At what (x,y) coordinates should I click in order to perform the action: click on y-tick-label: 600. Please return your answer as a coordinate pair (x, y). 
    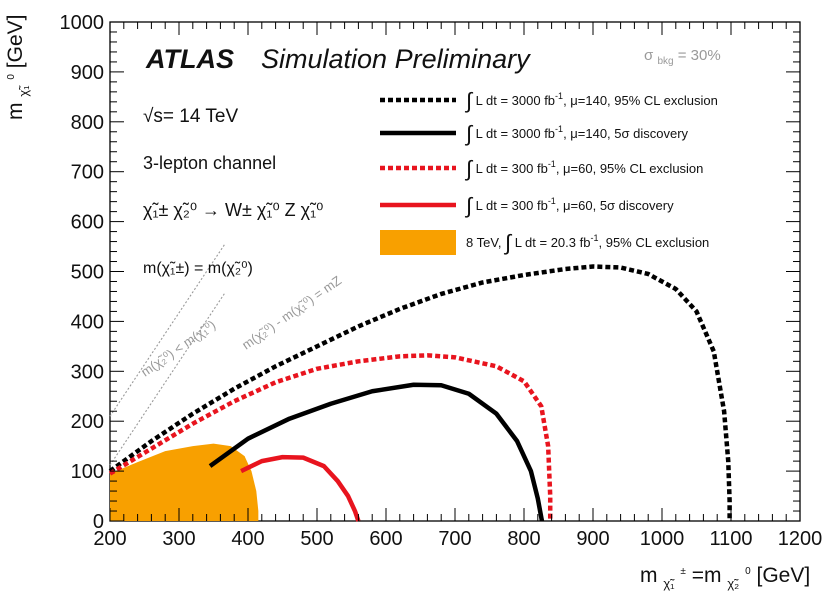
    Looking at the image, I should click on (87, 223).